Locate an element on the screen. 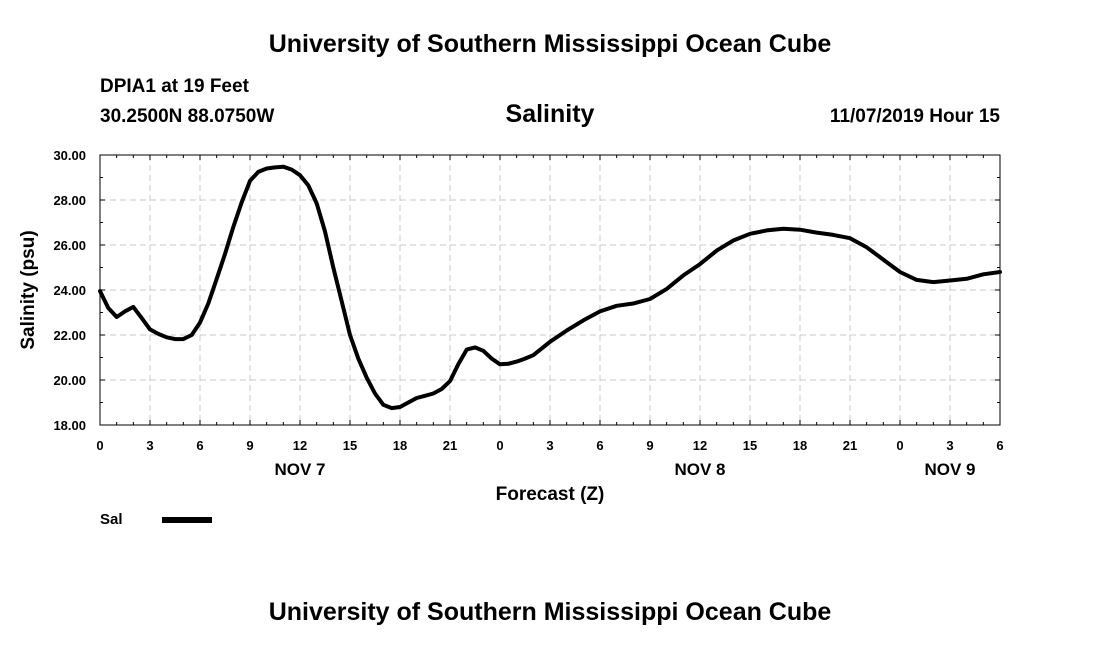 Image resolution: width=1100 pixels, height=650 pixels. date-label: NOV 9 is located at coordinates (949, 469).